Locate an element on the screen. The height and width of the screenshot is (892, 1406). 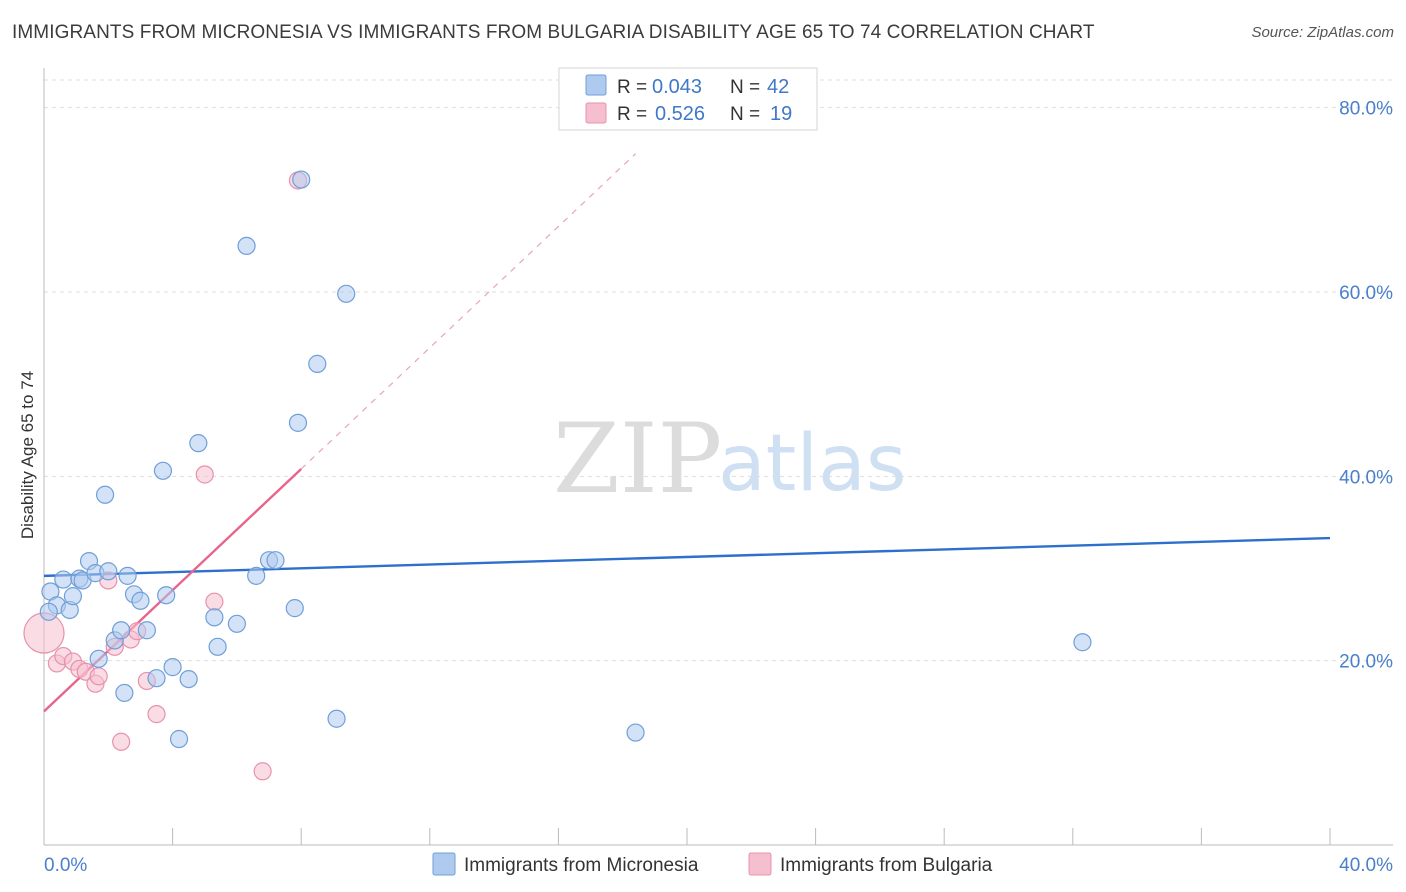
stats-legend-swatch-micronesia is located at coordinates (596, 85).